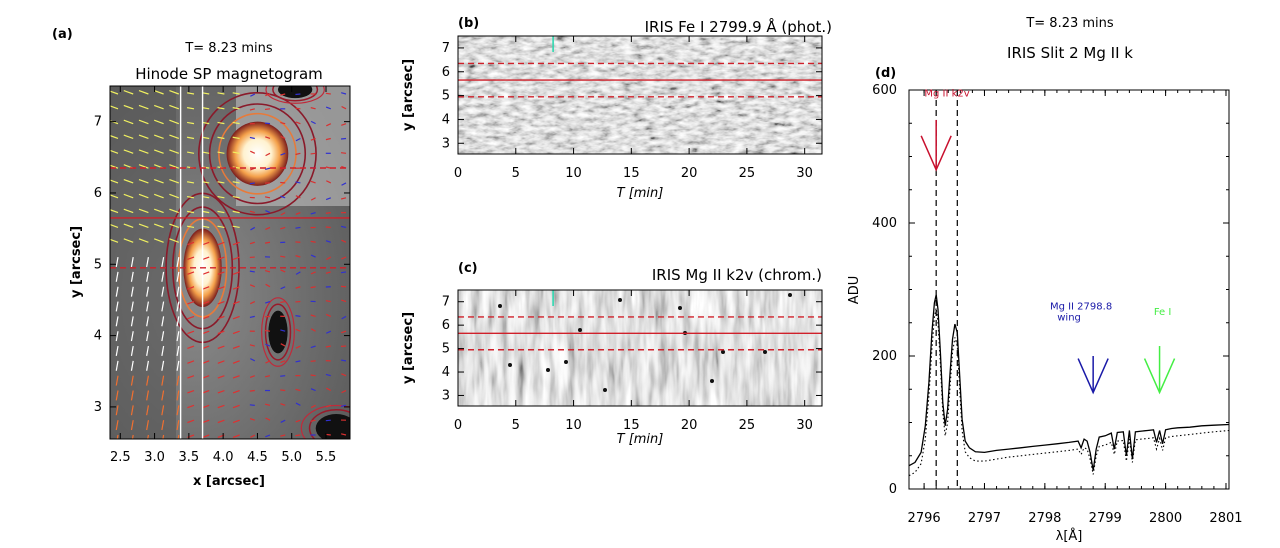  I want to click on panel-b-image, so click(640, 95).